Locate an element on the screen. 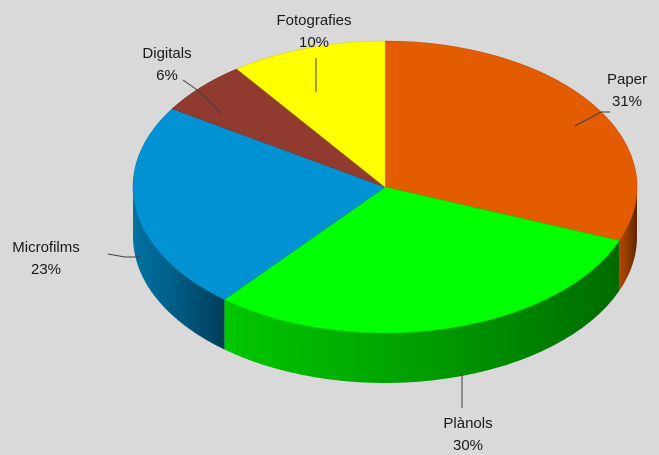 Image resolution: width=659 pixels, height=455 pixels. slice-fotografies is located at coordinates (311, 114).